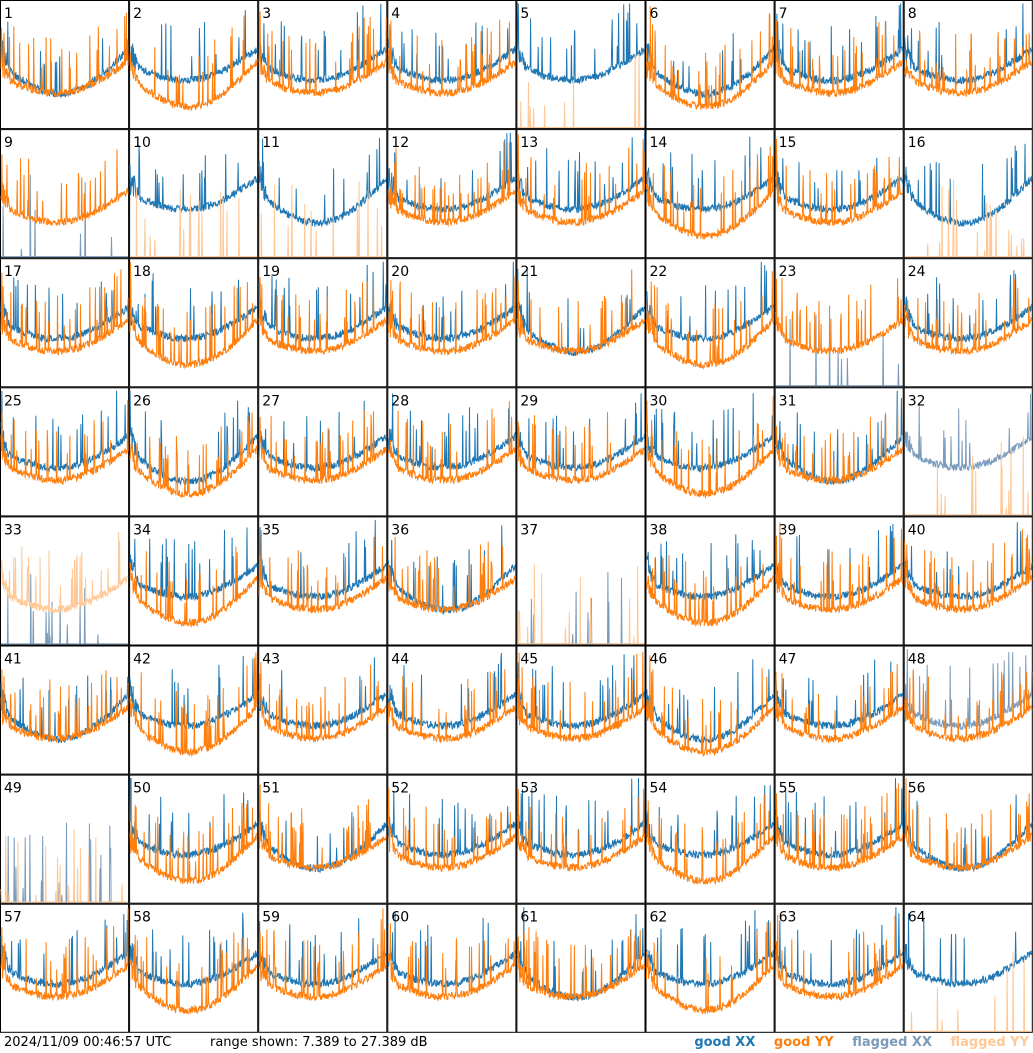 The width and height of the screenshot is (1033, 1053). I want to click on panel-label: 36, so click(400, 530).